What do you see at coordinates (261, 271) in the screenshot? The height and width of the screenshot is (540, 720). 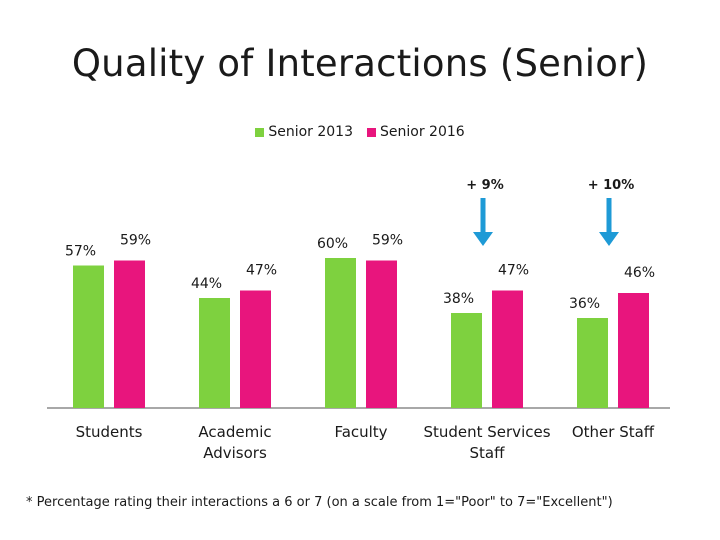 I see `data-label-senior-2016-1: 47%` at bounding box center [261, 271].